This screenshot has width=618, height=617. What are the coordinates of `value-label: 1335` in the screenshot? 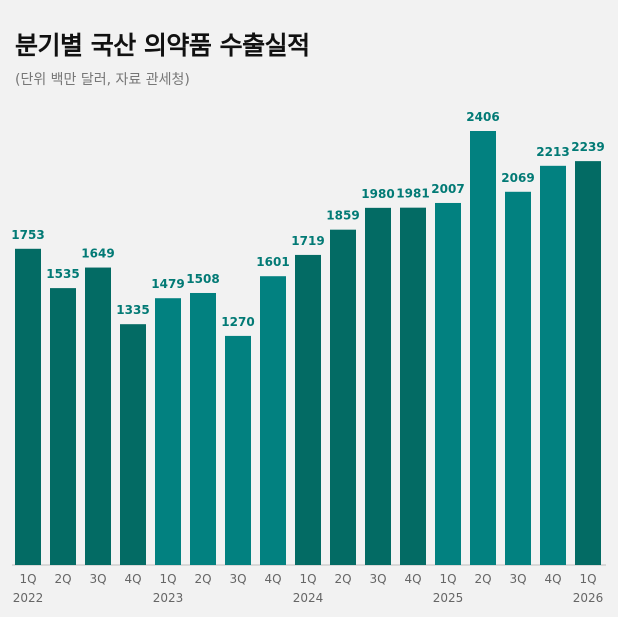 It's located at (132, 310).